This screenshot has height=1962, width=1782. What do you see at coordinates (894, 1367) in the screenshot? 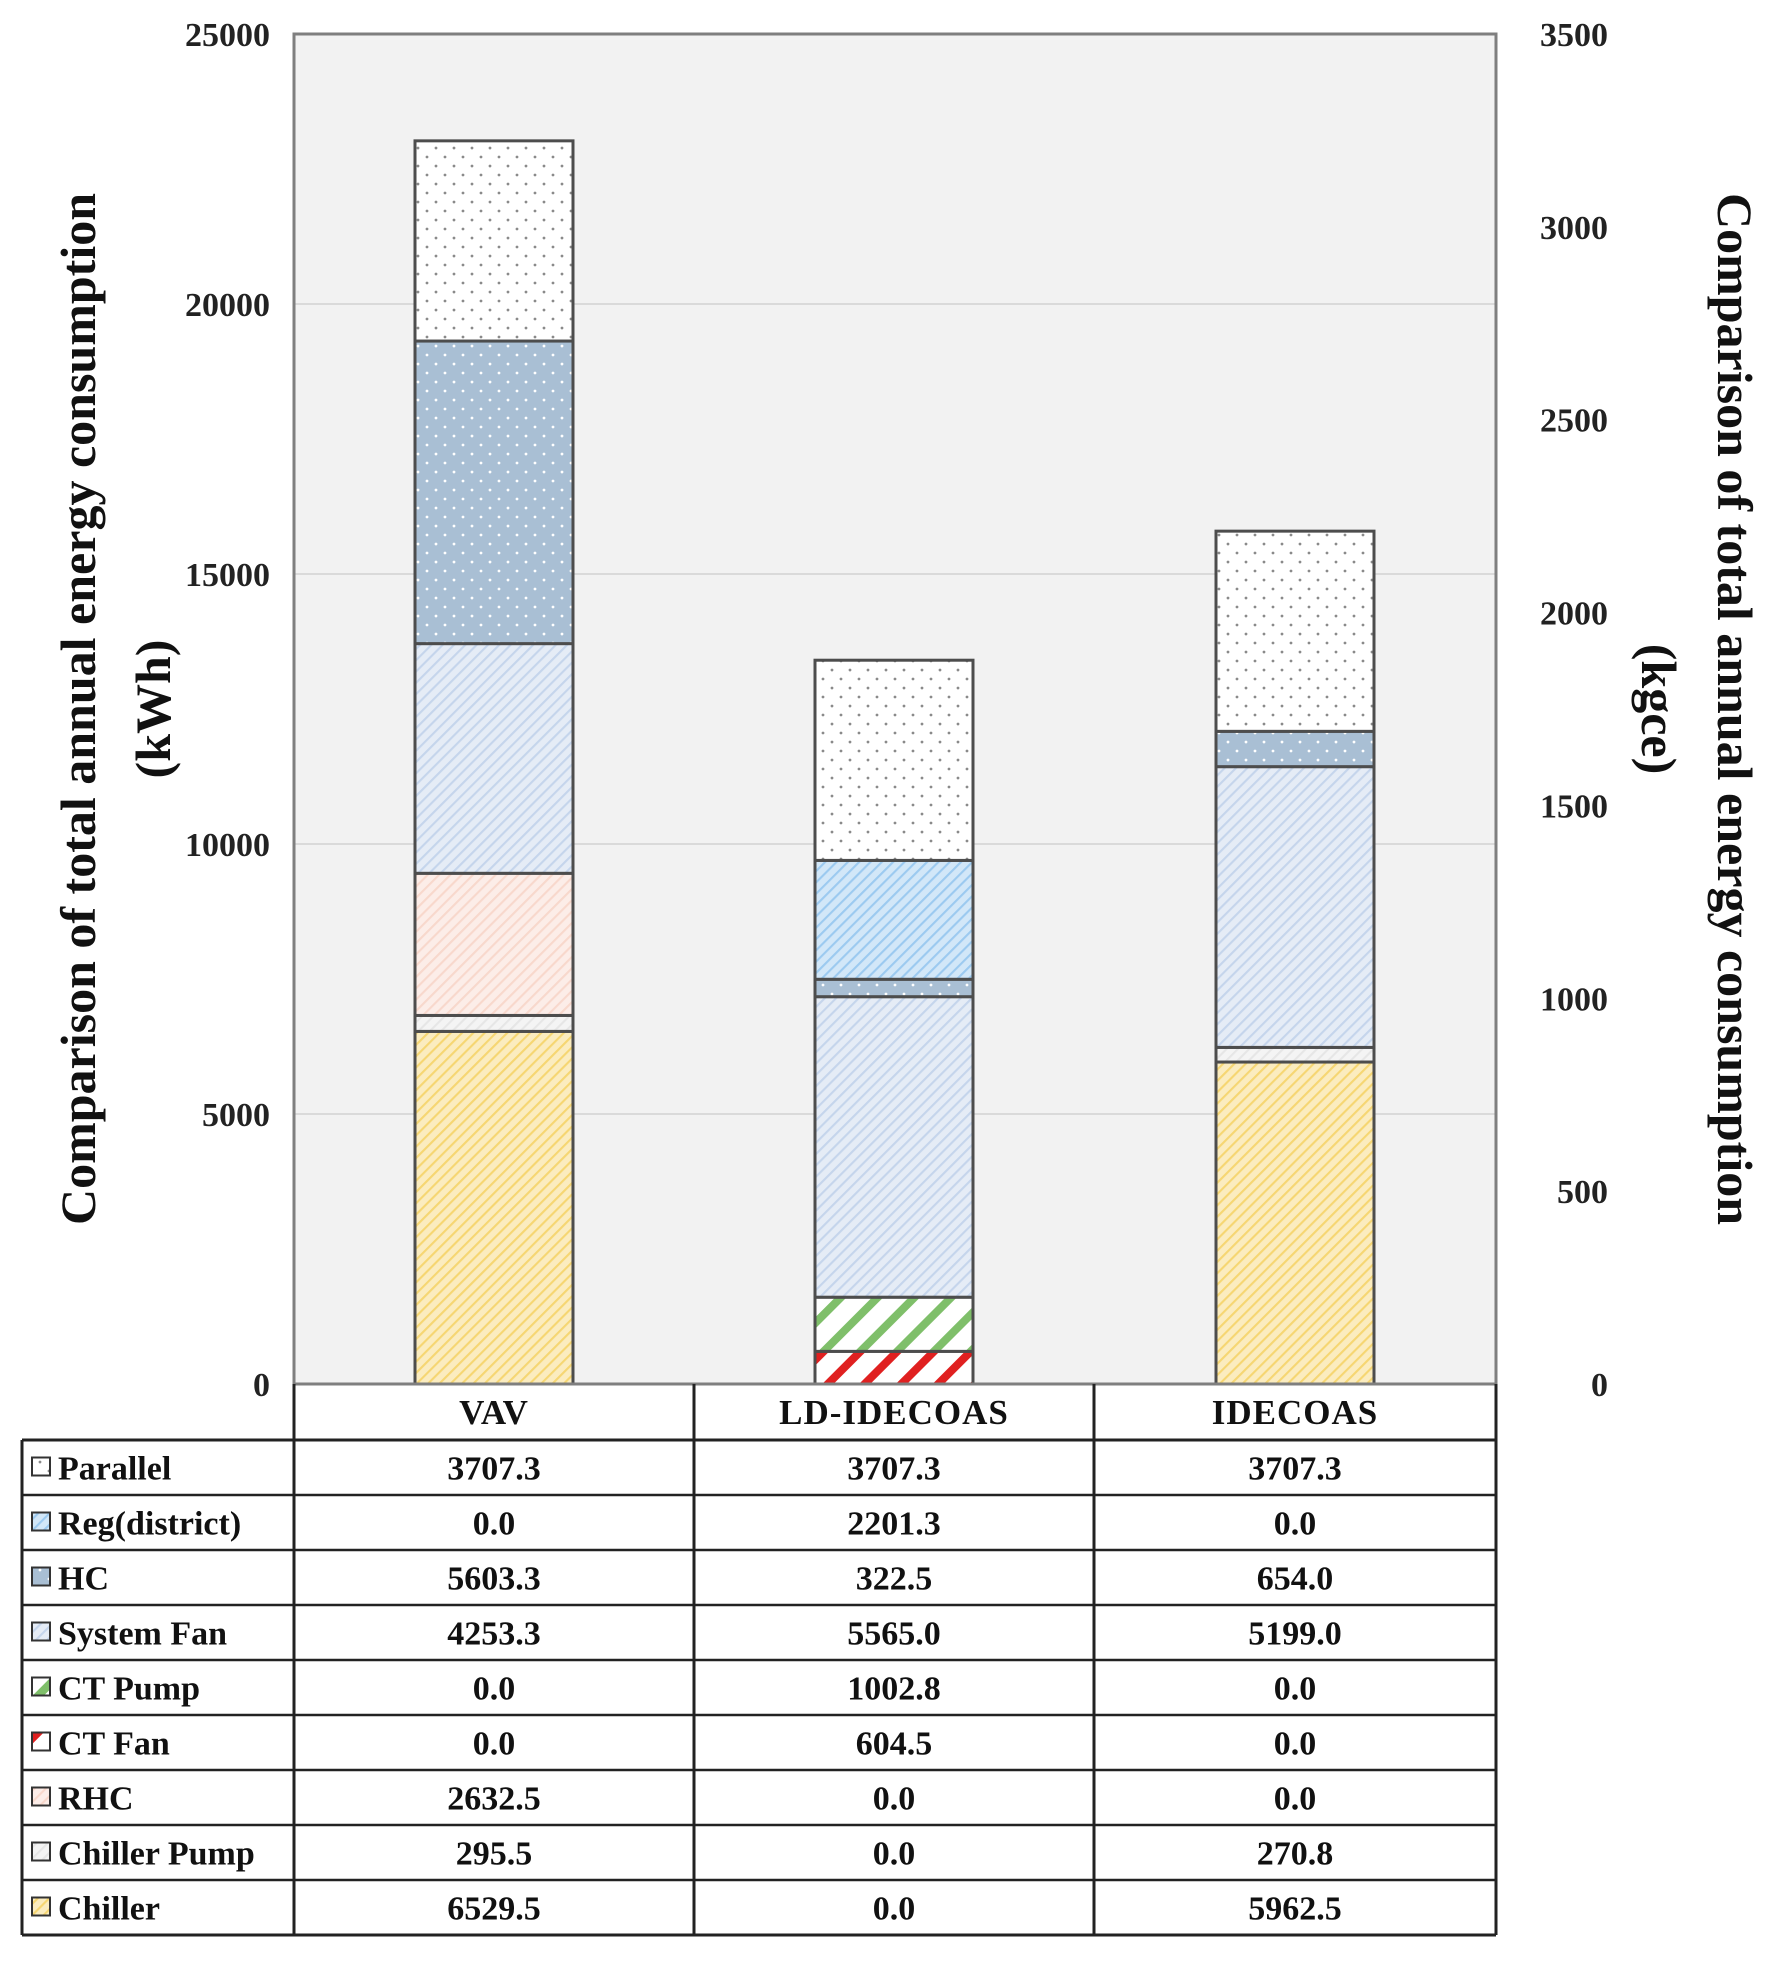
I see `bar-segment-ct-fan` at bounding box center [894, 1367].